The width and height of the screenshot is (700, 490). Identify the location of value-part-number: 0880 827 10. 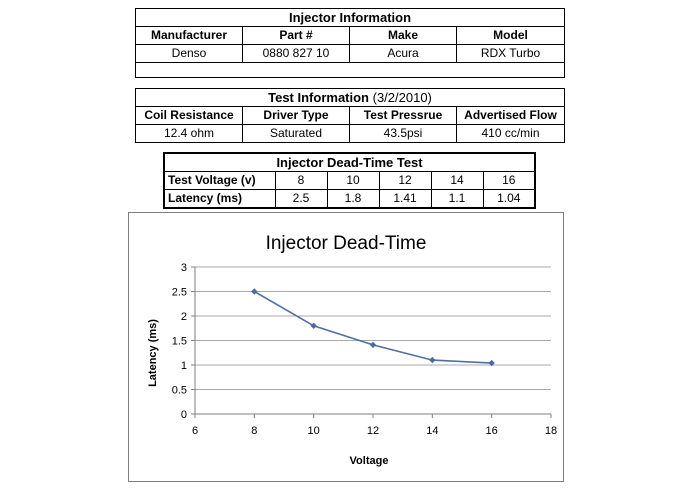
(296, 53).